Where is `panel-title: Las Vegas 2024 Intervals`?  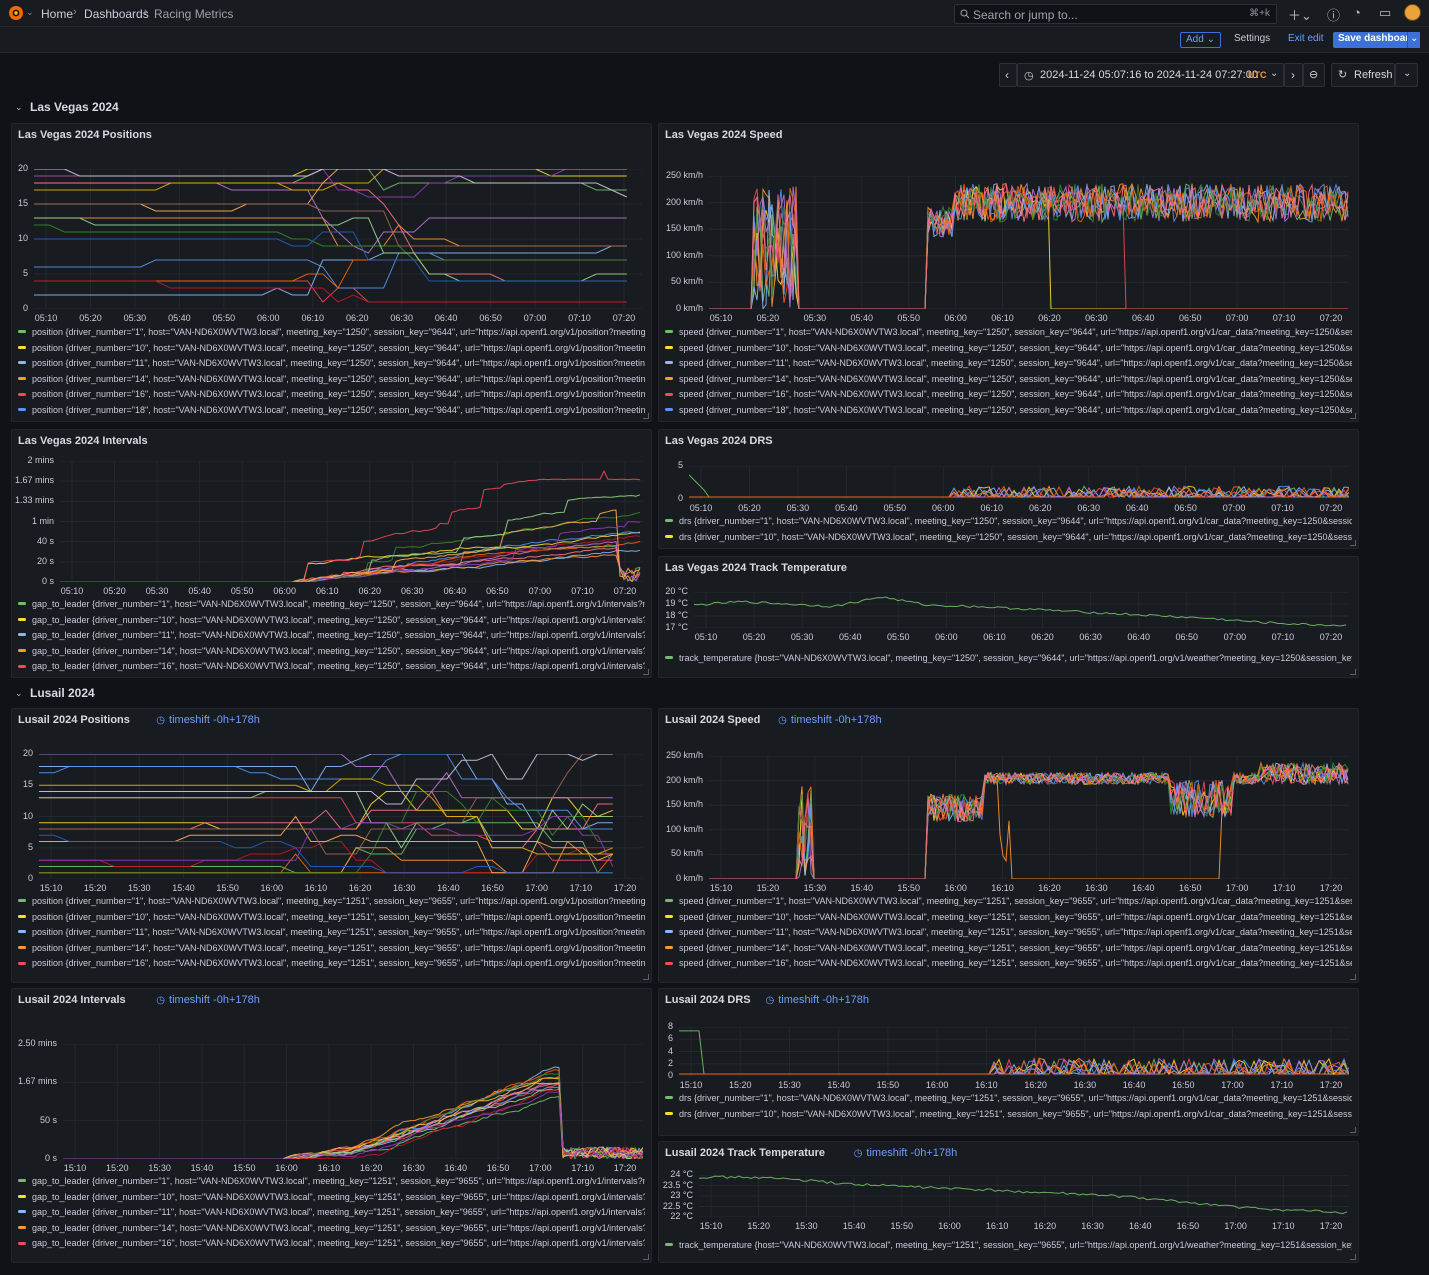
panel-title: Las Vegas 2024 Intervals is located at coordinates (83, 441).